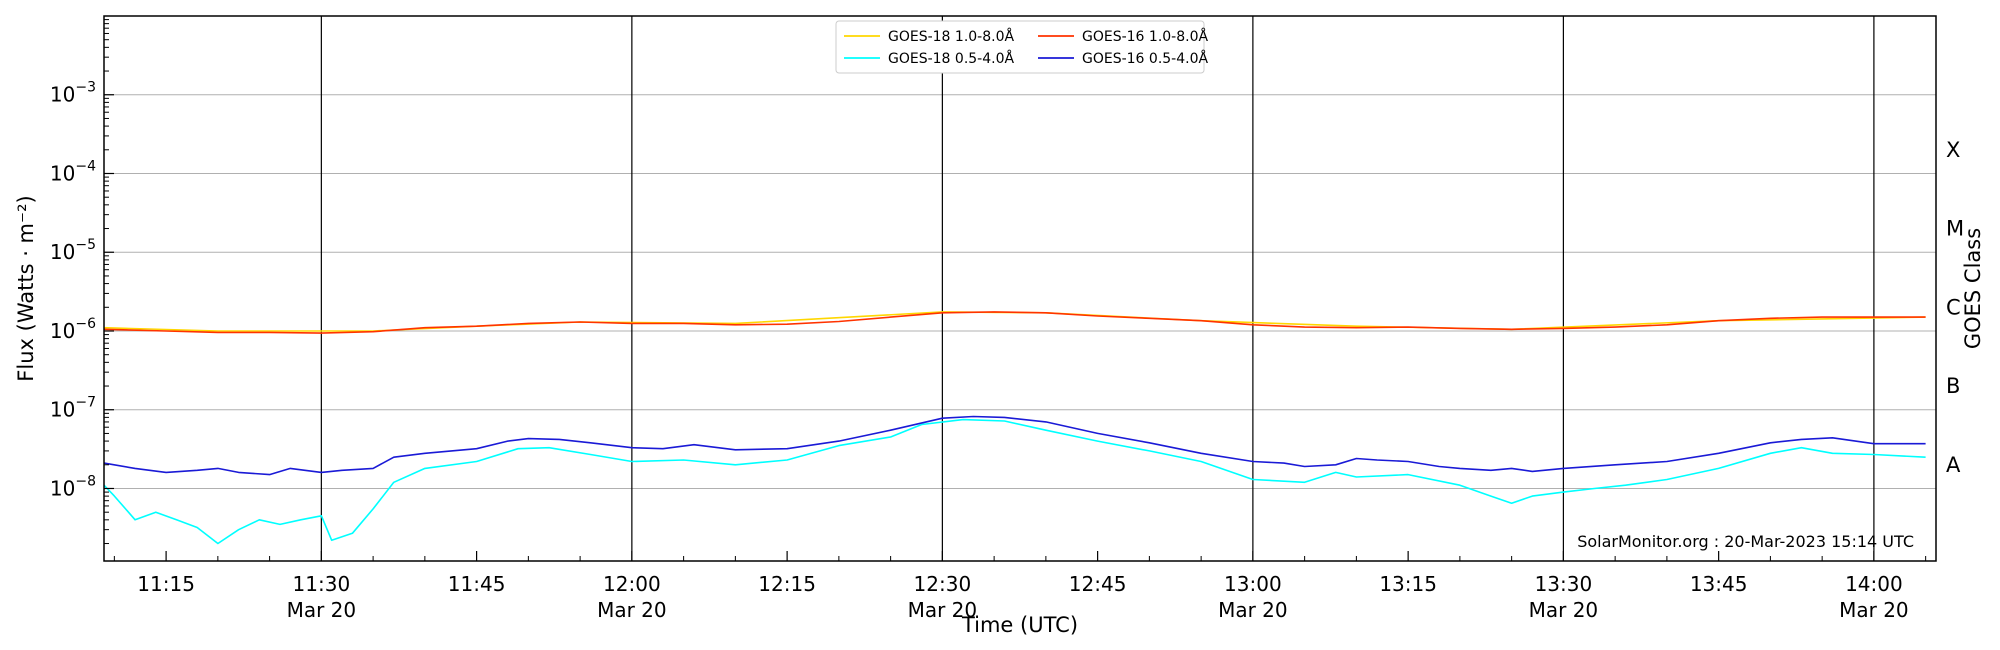 The width and height of the screenshot is (2000, 650). What do you see at coordinates (26, 288) in the screenshot?
I see `y-axis-title: Flux (Watts · m⁻²)` at bounding box center [26, 288].